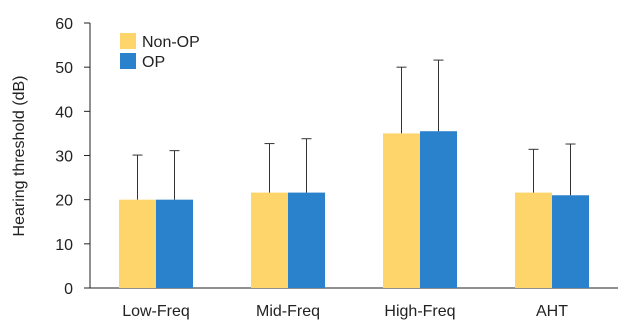 Image resolution: width=626 pixels, height=333 pixels. What do you see at coordinates (570, 241) in the screenshot?
I see `bar-op-aht` at bounding box center [570, 241].